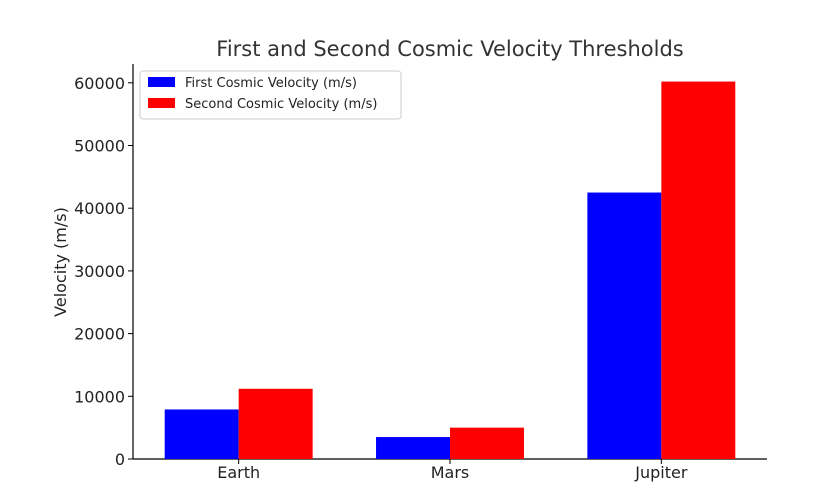  I want to click on legend-label-series-1: First Cosmic Velocity (m/s), so click(271, 83).